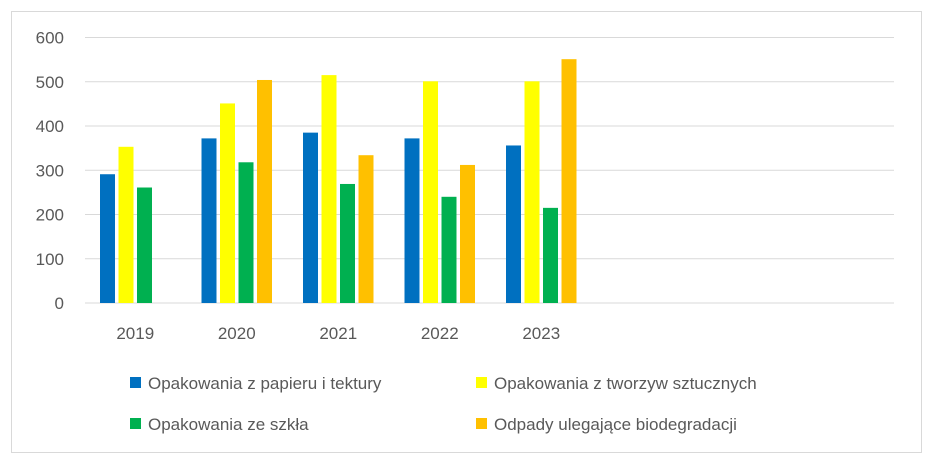 This screenshot has height=469, width=936. Describe the element at coordinates (265, 383) in the screenshot. I see `legend-label: Opakowania z papieru i tektury` at that location.